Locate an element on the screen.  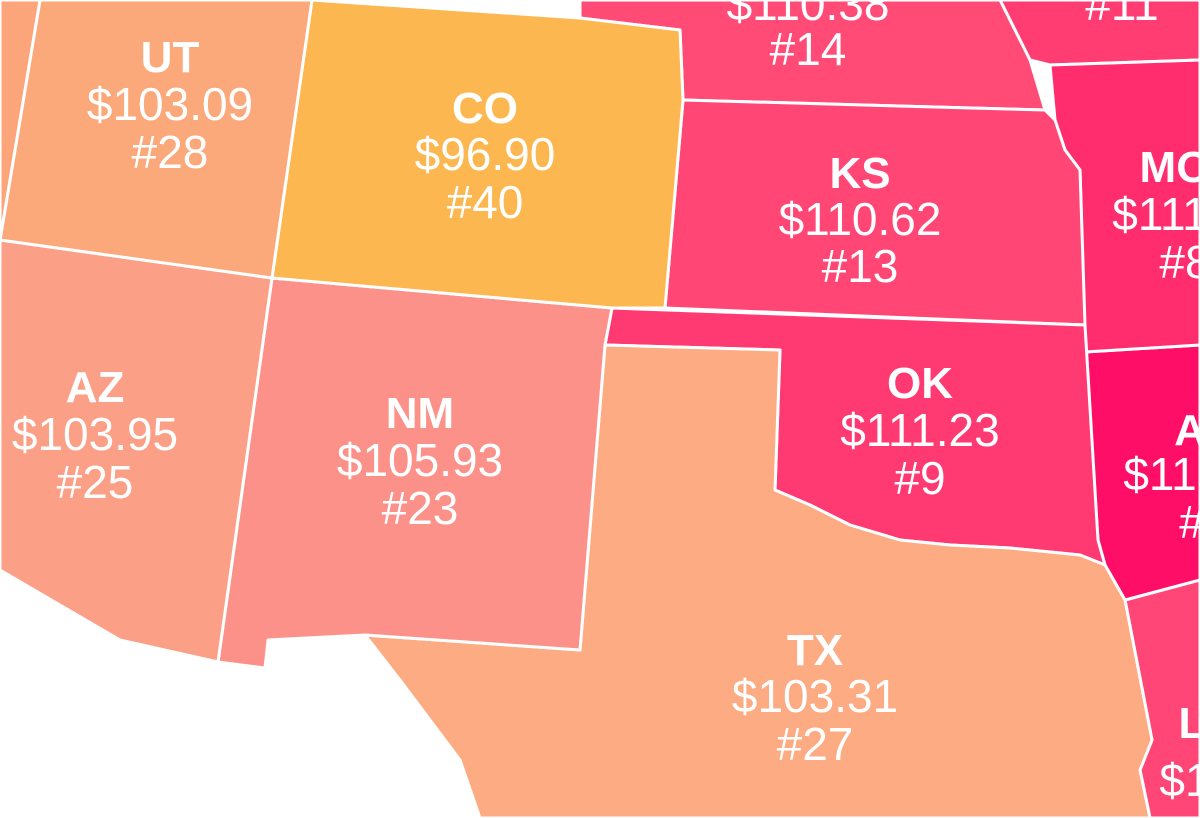
state-value-ok: $111.23 is located at coordinates (919, 430).